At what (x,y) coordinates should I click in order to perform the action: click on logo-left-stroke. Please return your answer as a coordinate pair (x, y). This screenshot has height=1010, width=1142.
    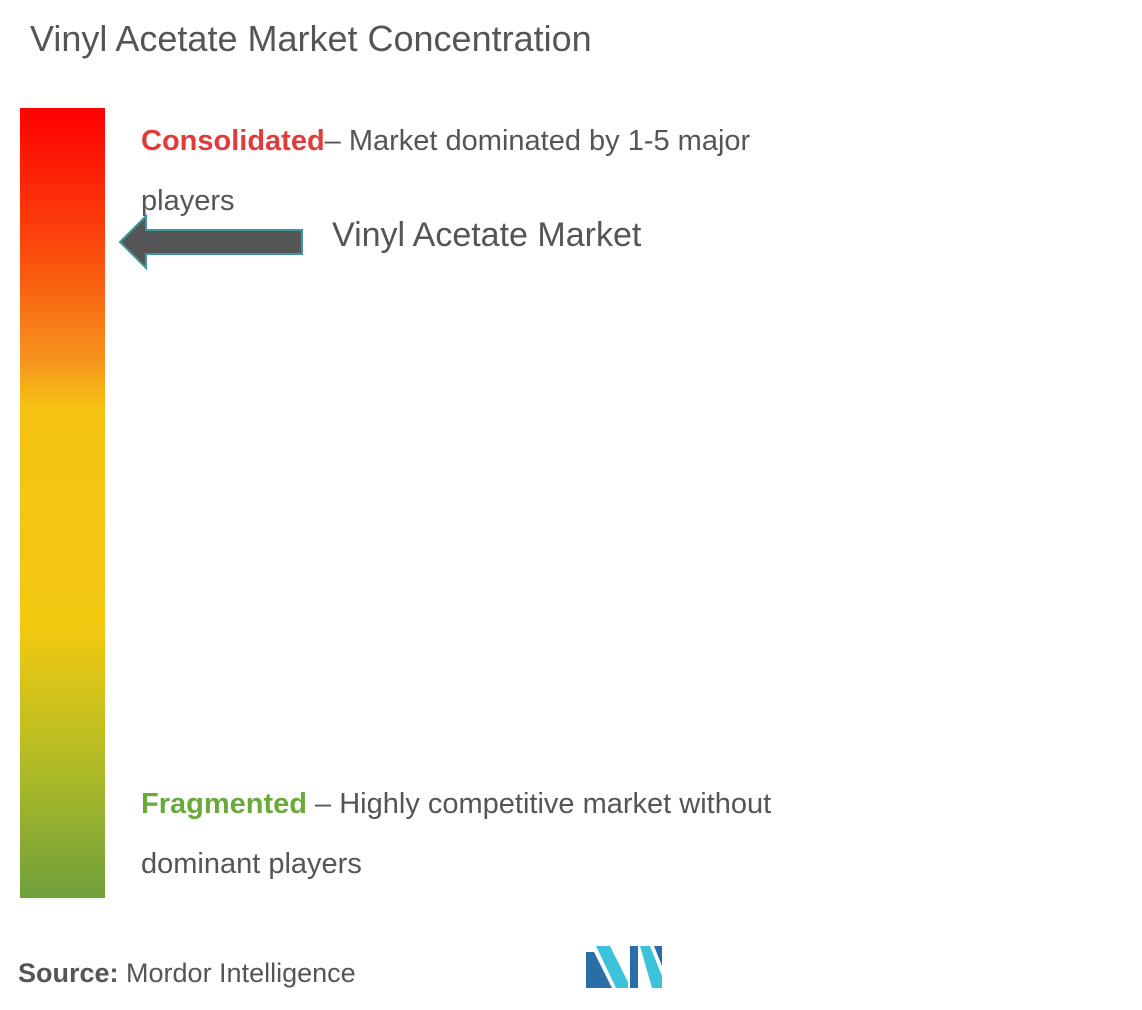
    Looking at the image, I should click on (599, 970).